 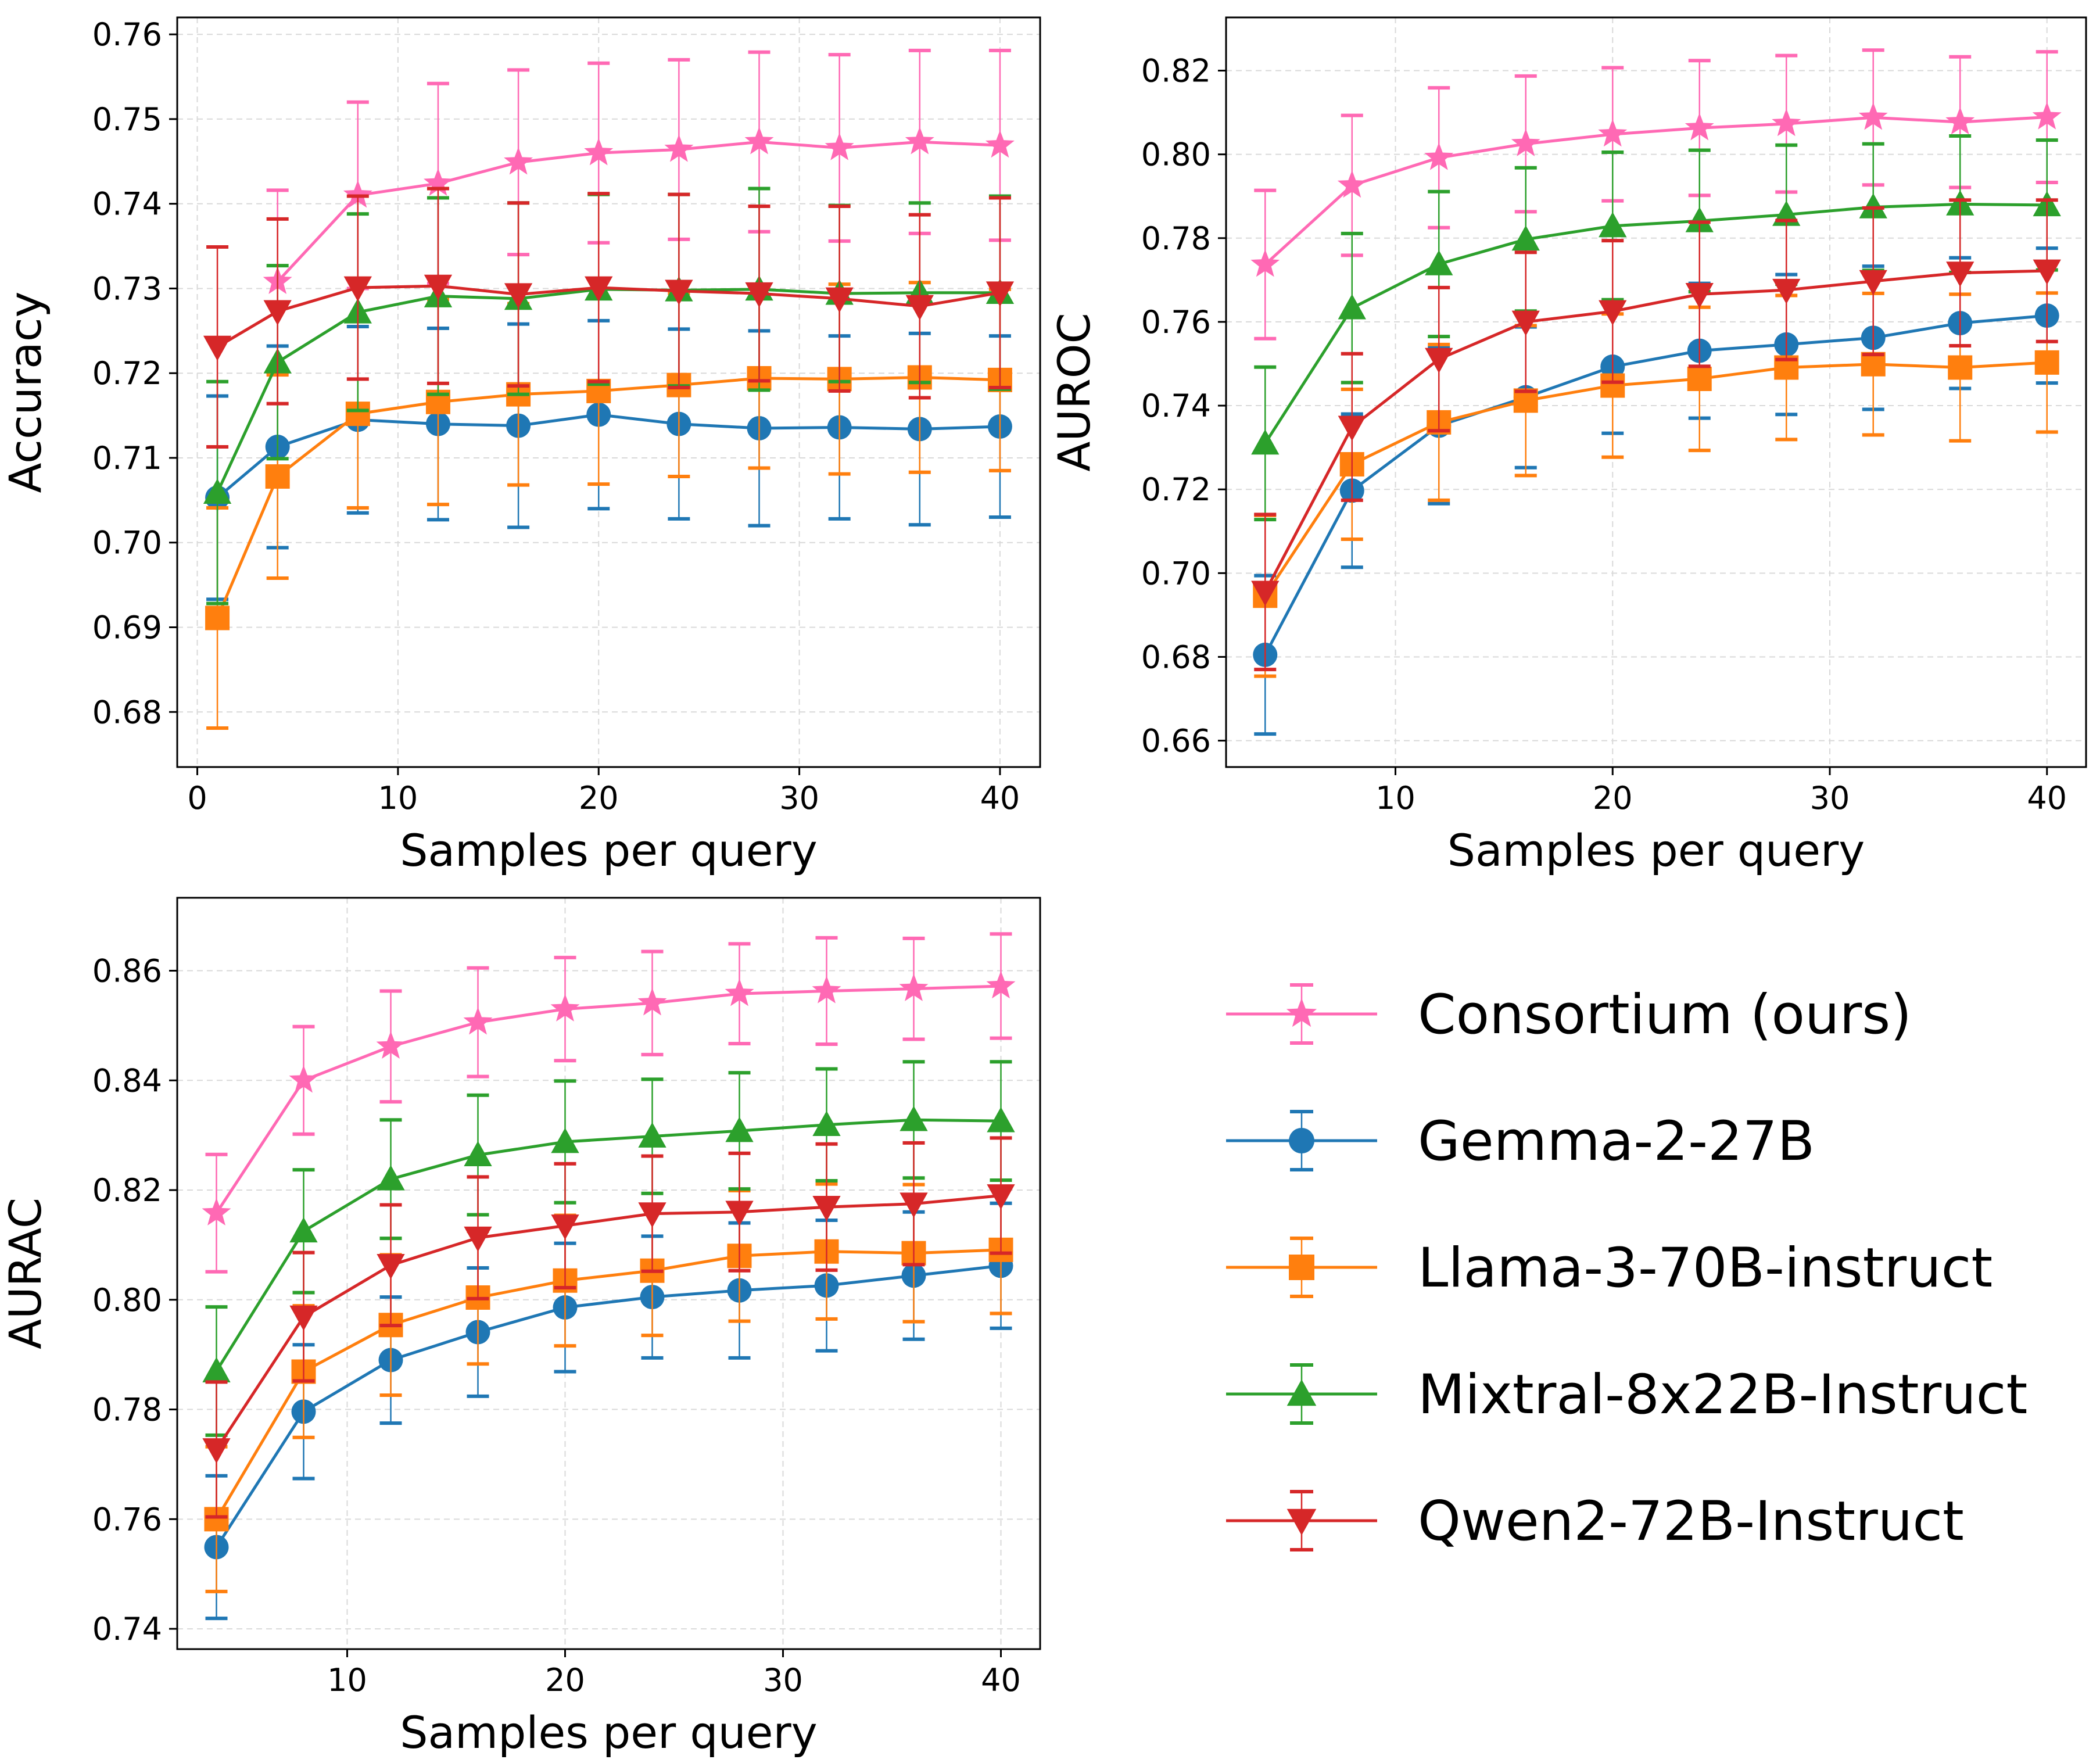 I want to click on legend-label: Consortium (ours), so click(x=1665, y=1015).